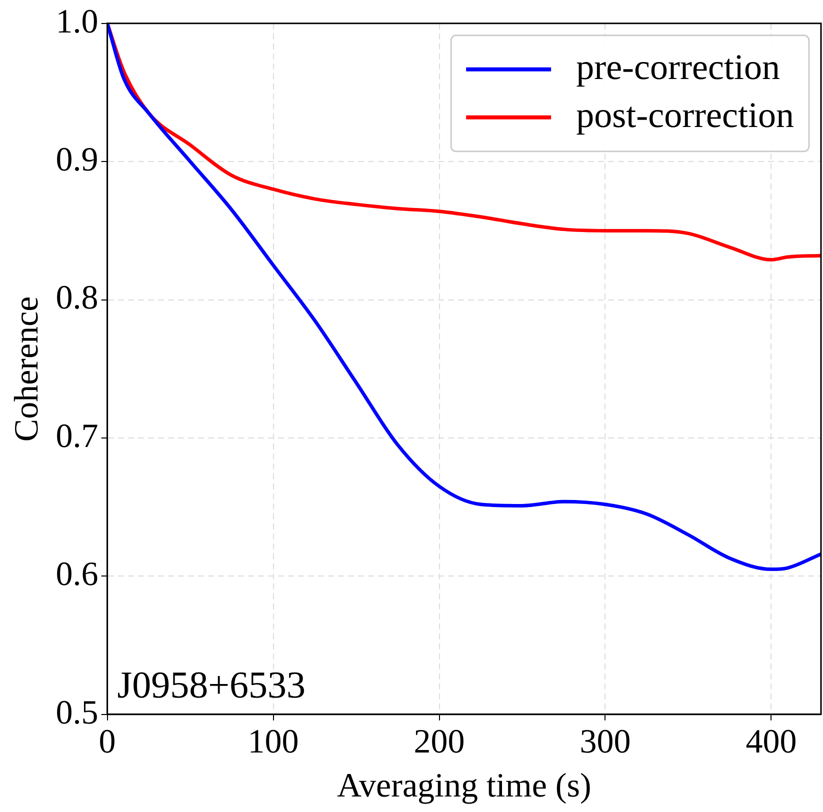  What do you see at coordinates (77, 298) in the screenshot?
I see `y-tick-label: 0.8` at bounding box center [77, 298].